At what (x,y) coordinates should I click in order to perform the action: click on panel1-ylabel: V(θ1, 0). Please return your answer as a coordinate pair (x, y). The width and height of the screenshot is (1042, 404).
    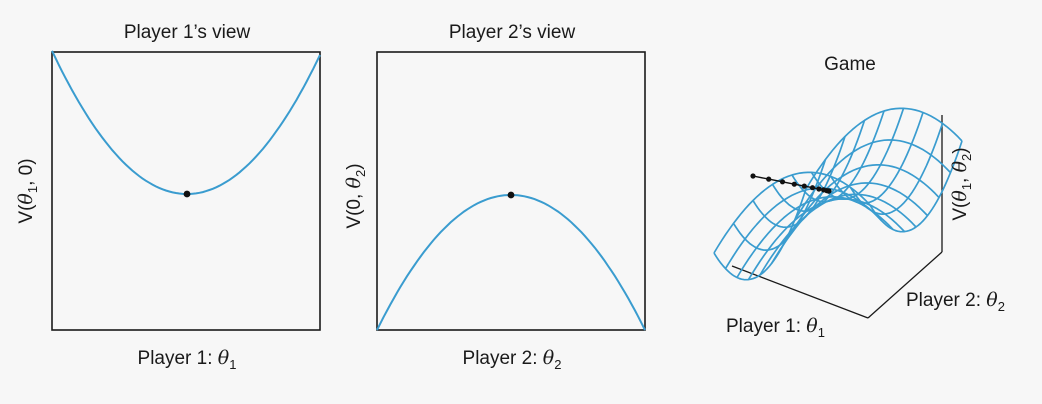
    Looking at the image, I should click on (27, 190).